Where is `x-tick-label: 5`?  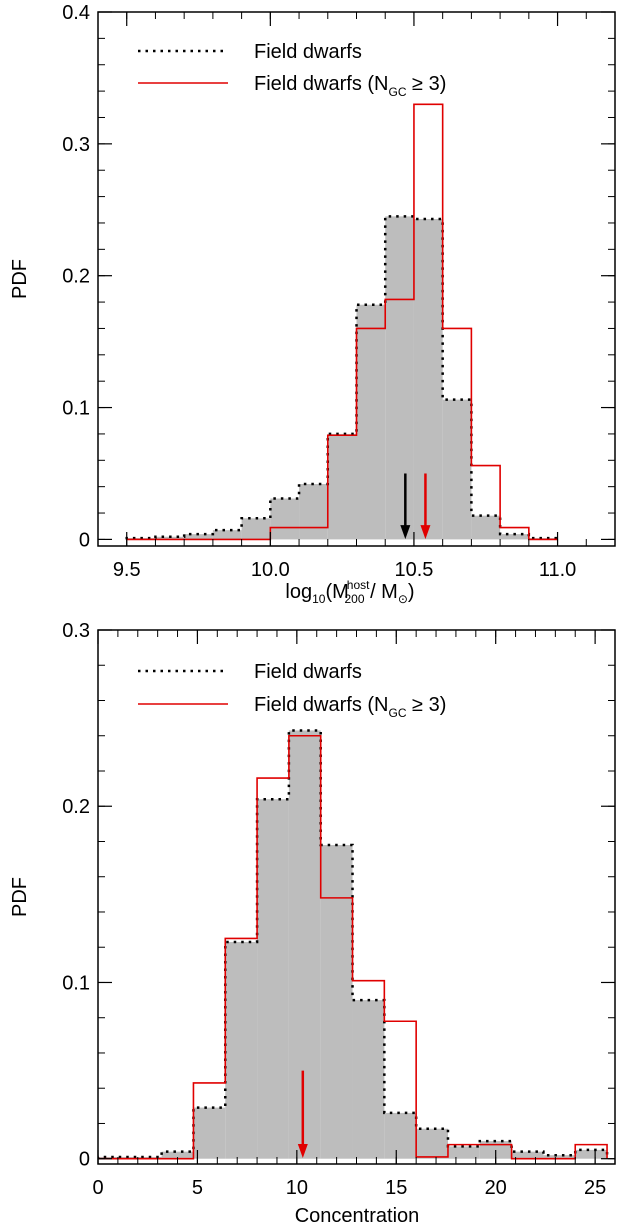
x-tick-label: 5 is located at coordinates (197, 1188).